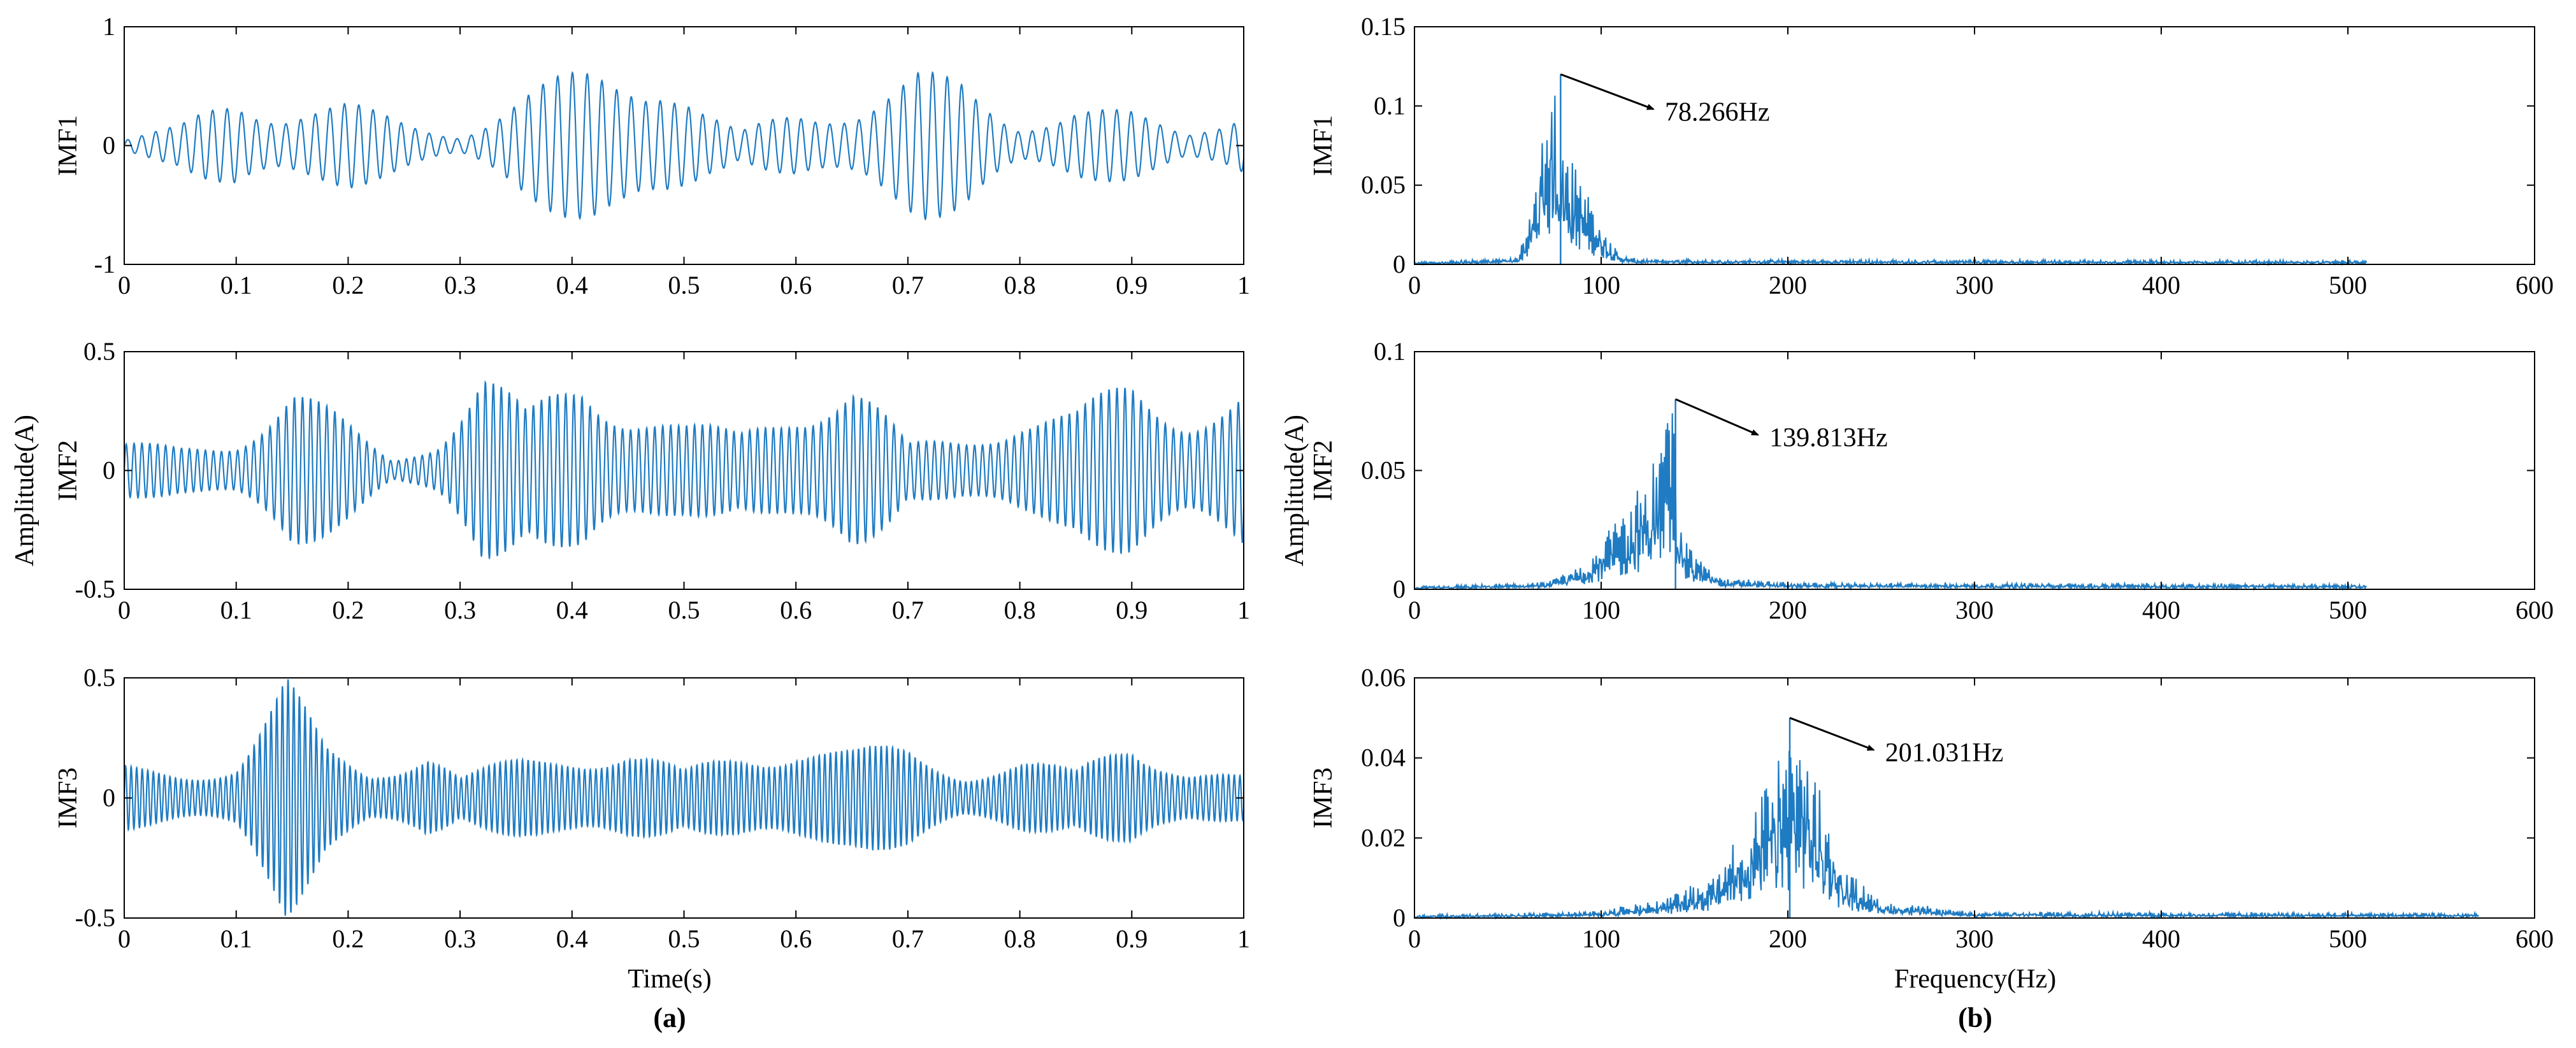  What do you see at coordinates (1390, 351) in the screenshot?
I see `imf2-spectrum-ytick-label: 0.1` at bounding box center [1390, 351].